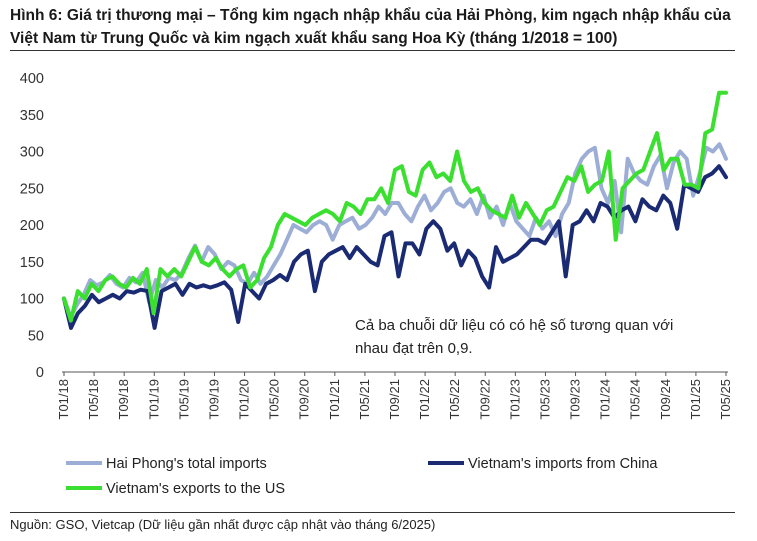 This screenshot has height=541, width=757. I want to click on x-tick-label: T09/21, so click(394, 399).